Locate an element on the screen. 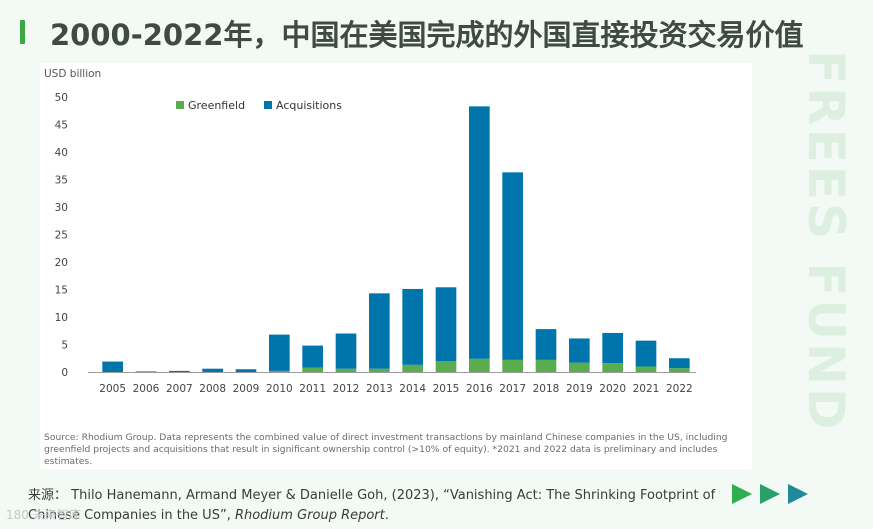 The image size is (873, 529). y-tick-label: 25 is located at coordinates (61, 236).